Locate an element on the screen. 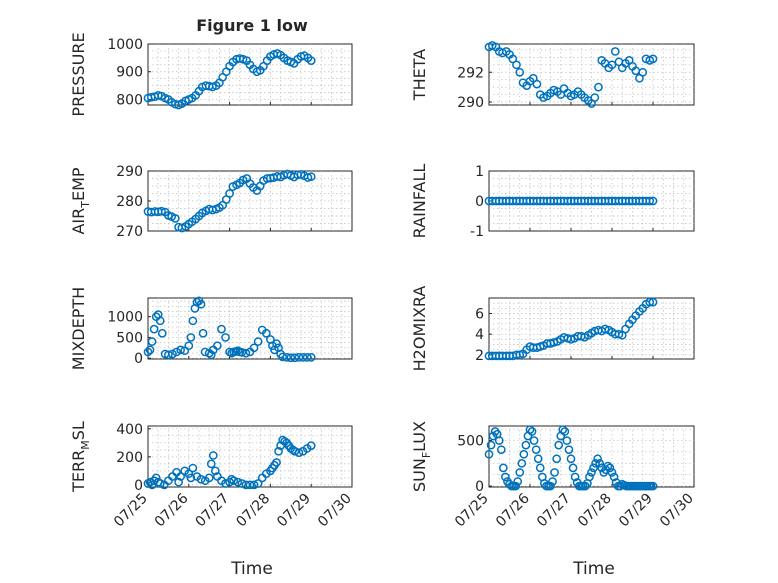 The height and width of the screenshot is (583, 778). y-axis-label-subscript: T is located at coordinates (85, 205).